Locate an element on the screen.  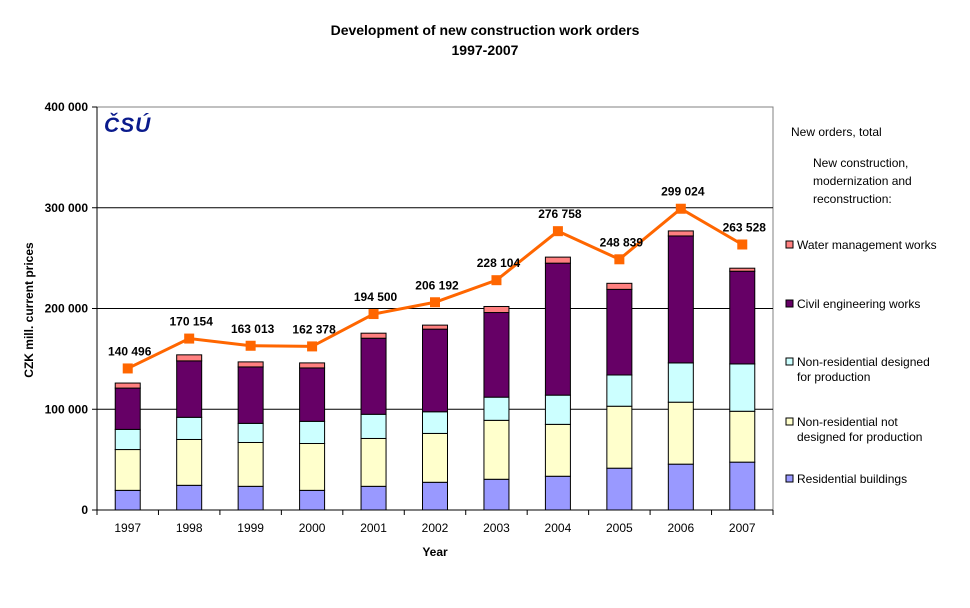
legend-item: Non-residential designed for production is located at coordinates (863, 369).